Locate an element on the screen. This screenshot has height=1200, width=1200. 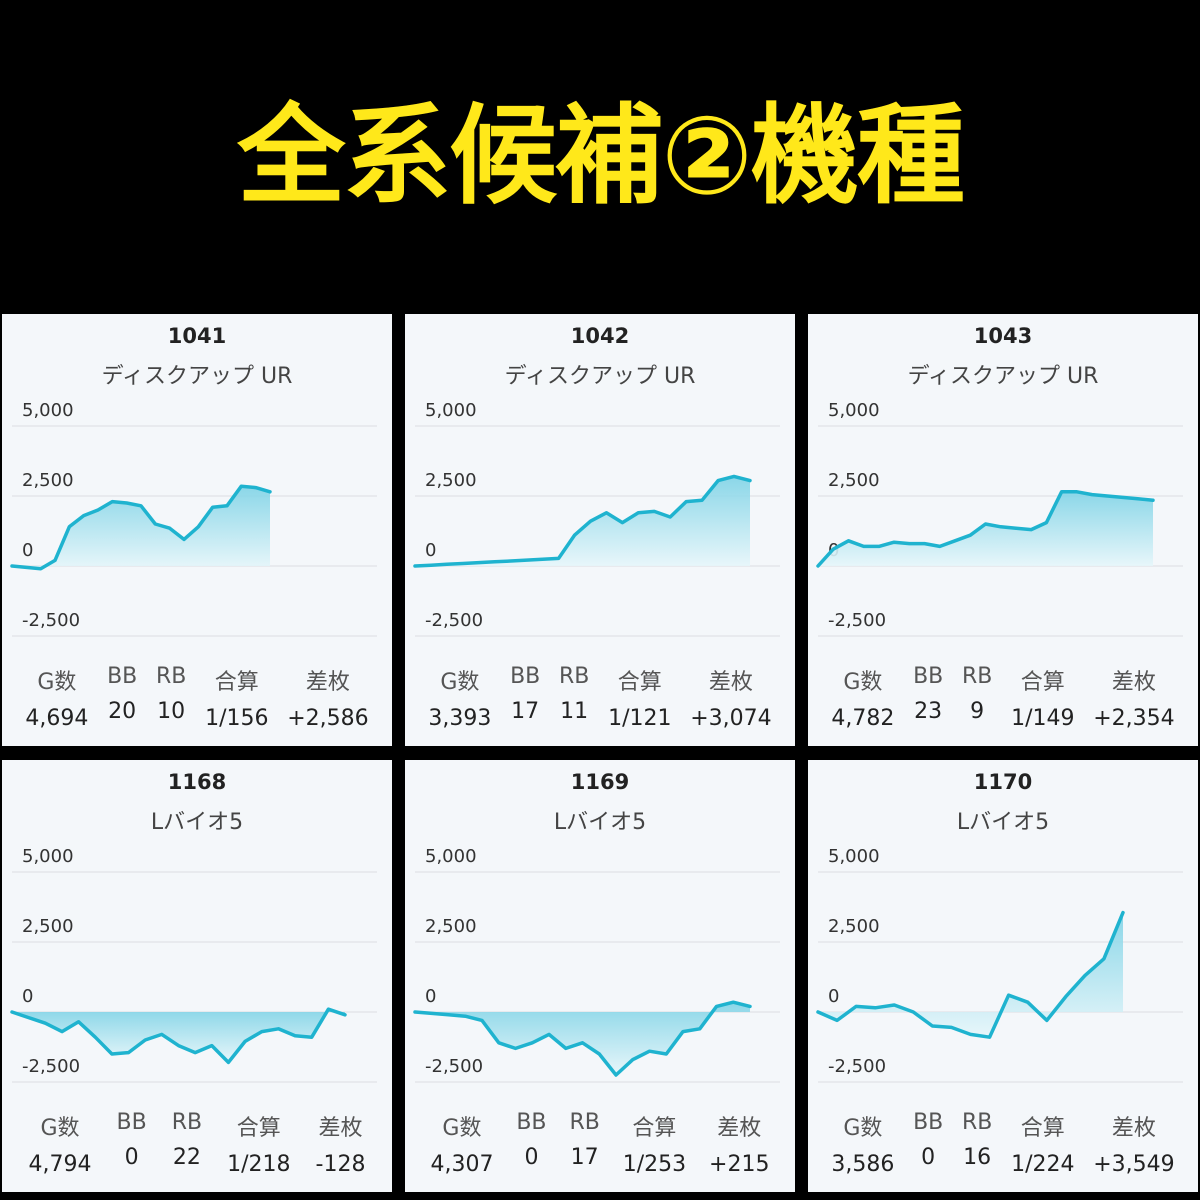
stat-value: 11 is located at coordinates (574, 711).